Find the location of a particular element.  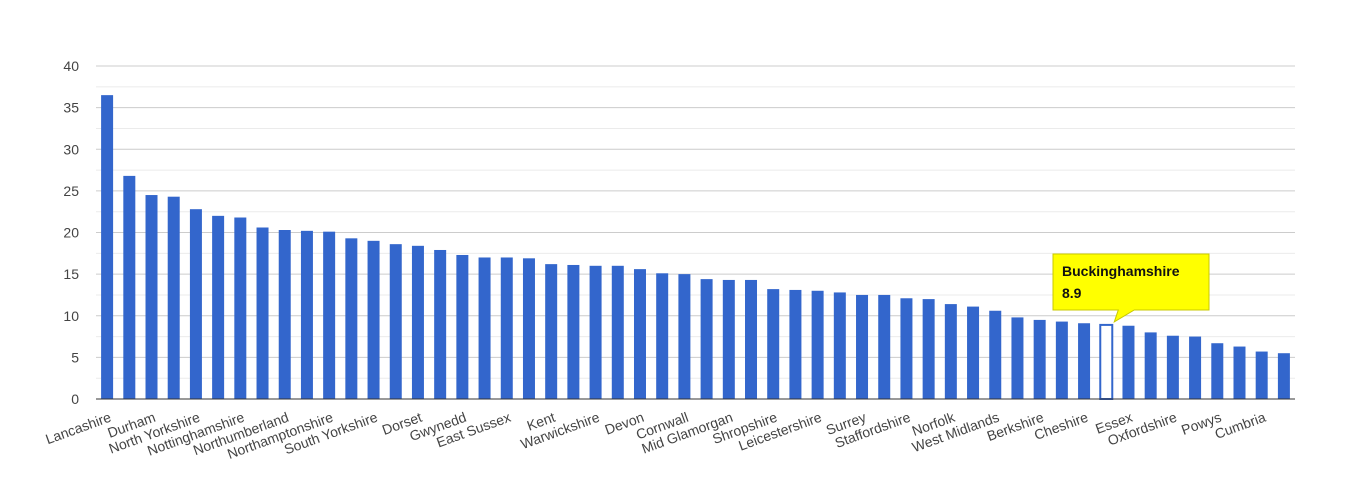

y-tick-label: 0 is located at coordinates (75, 399).